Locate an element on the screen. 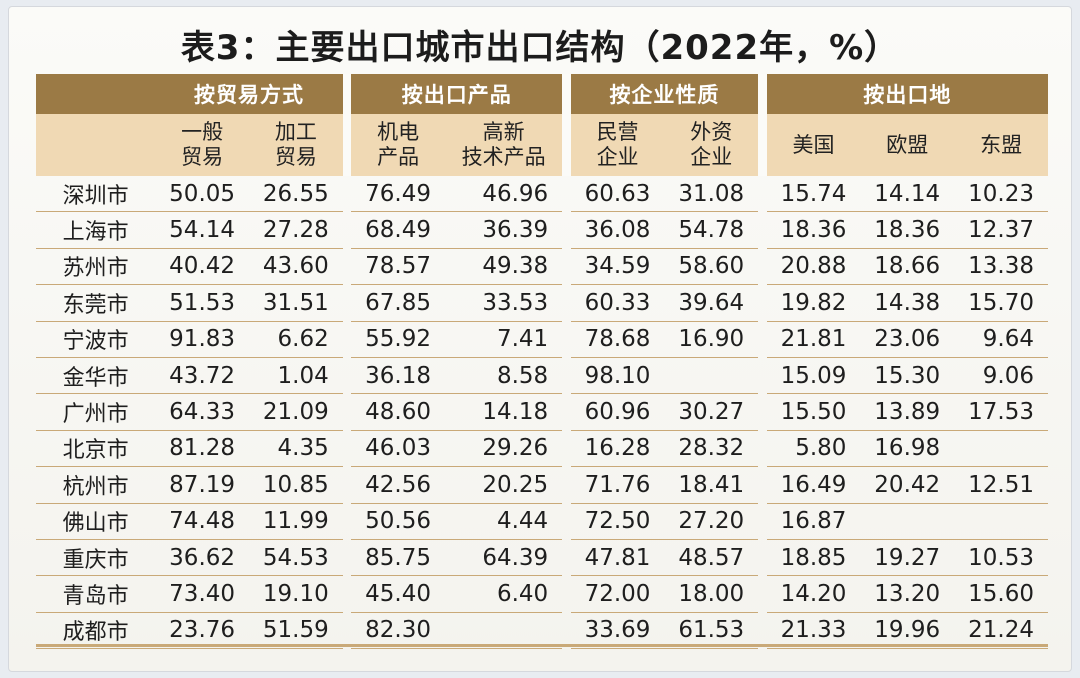  value-cell: 68.49 is located at coordinates (398, 230).